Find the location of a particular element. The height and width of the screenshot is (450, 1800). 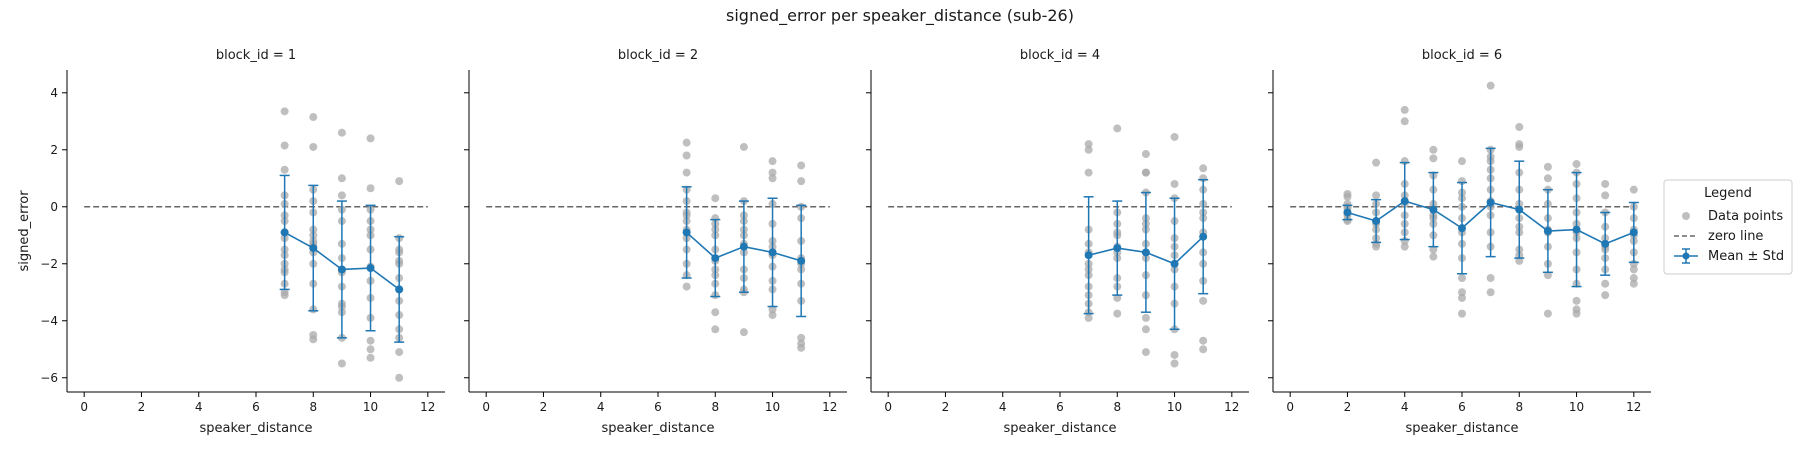

legend-title: Legend is located at coordinates (1728, 193).